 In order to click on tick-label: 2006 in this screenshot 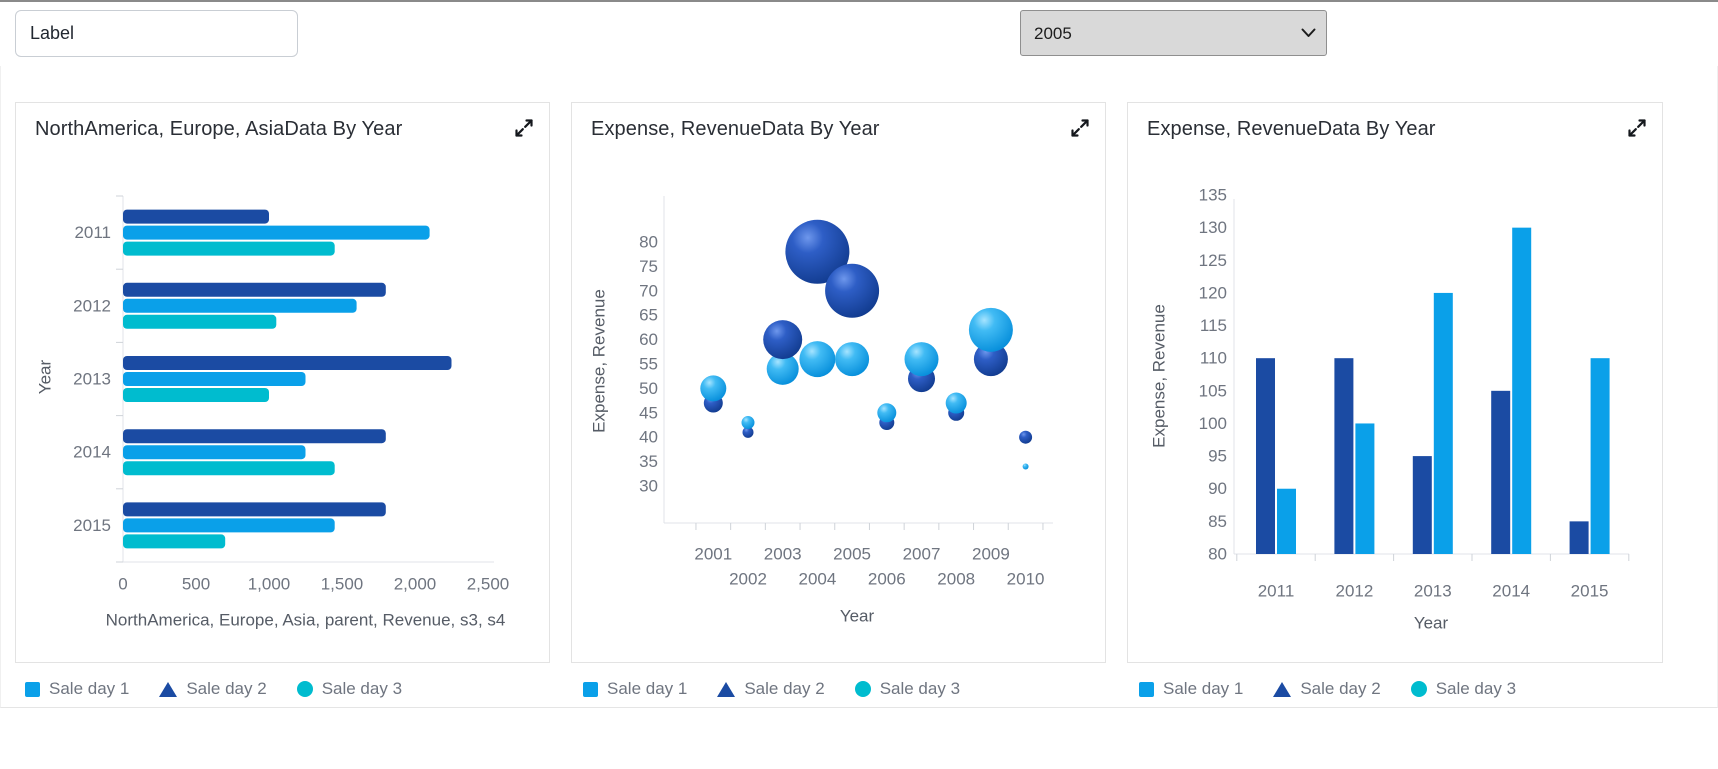, I will do `click(887, 579)`.